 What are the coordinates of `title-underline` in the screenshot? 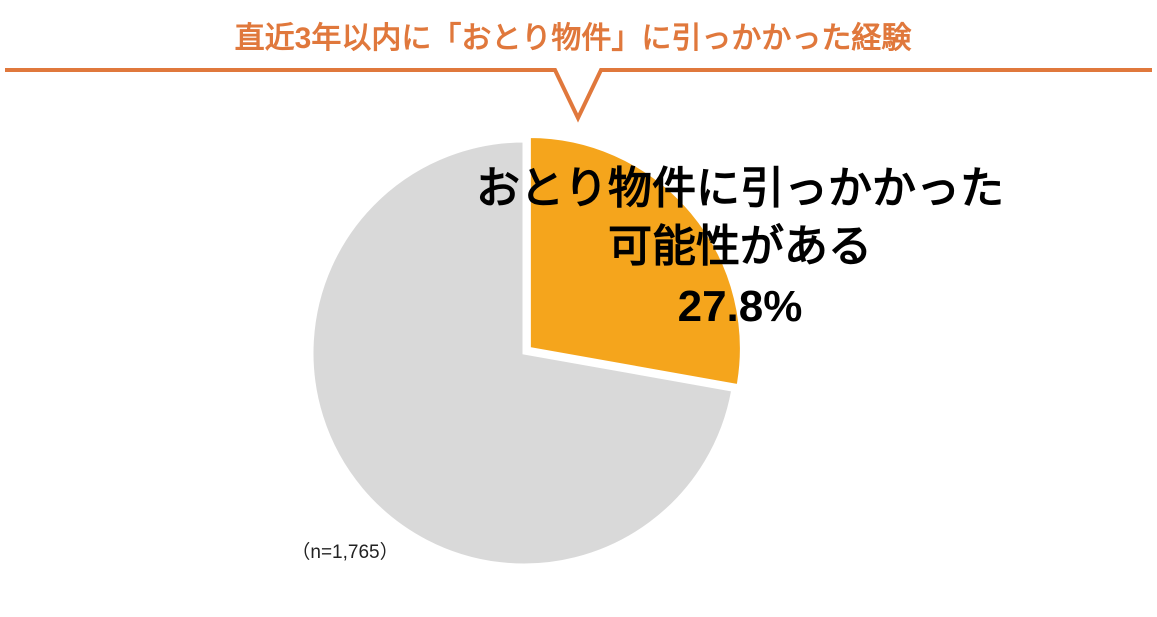 It's located at (578, 95).